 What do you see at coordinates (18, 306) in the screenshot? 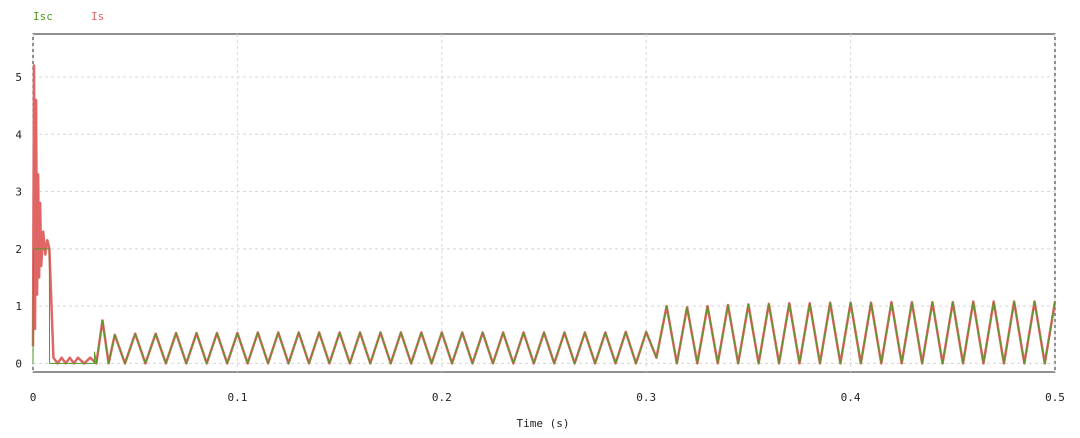
I see `y-tick-label: 1` at bounding box center [18, 306].